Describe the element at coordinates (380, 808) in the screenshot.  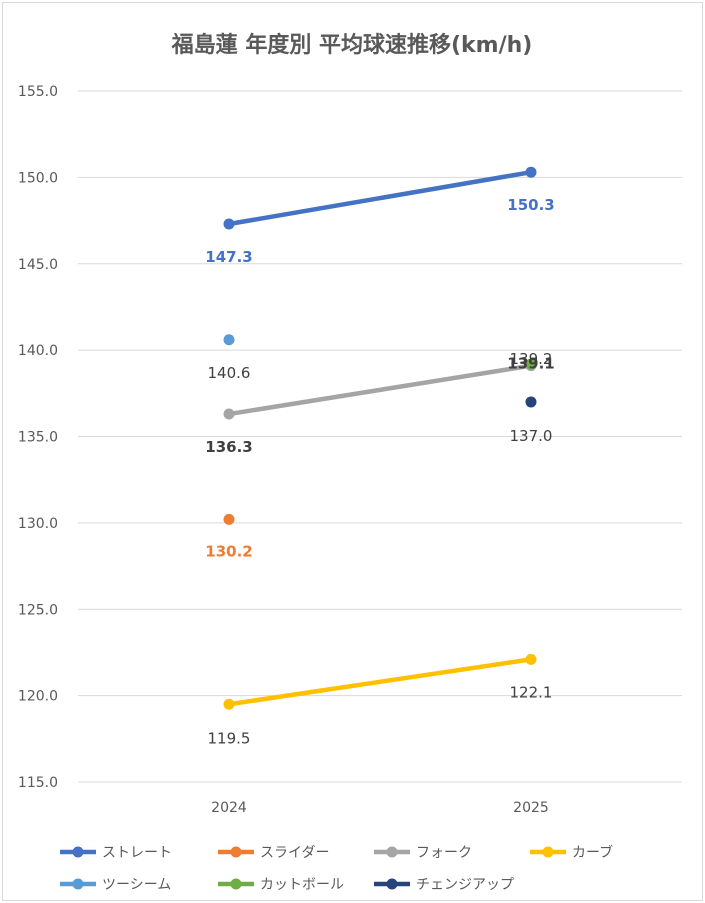
I see `x-axis-ticks: 2024 2025` at that location.